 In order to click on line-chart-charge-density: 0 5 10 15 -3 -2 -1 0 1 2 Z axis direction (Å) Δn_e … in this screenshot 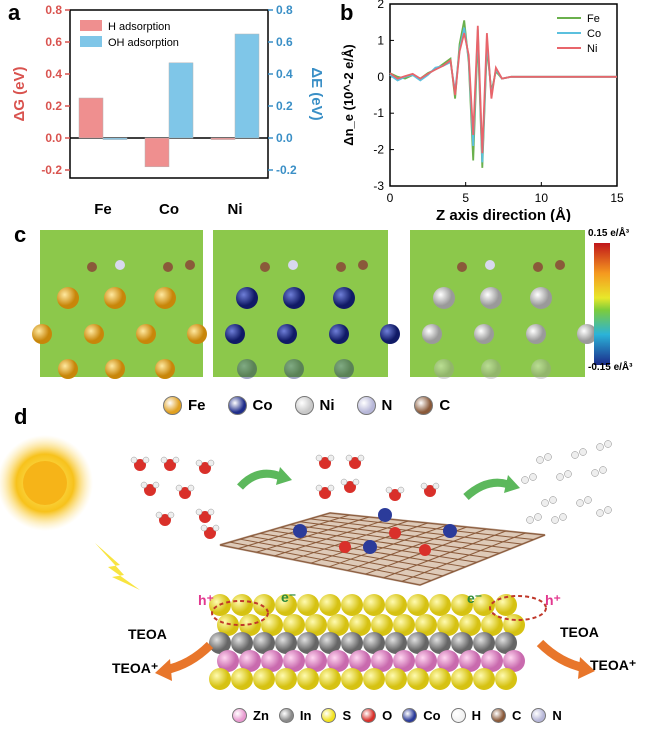, I will do `click(482, 111)`.